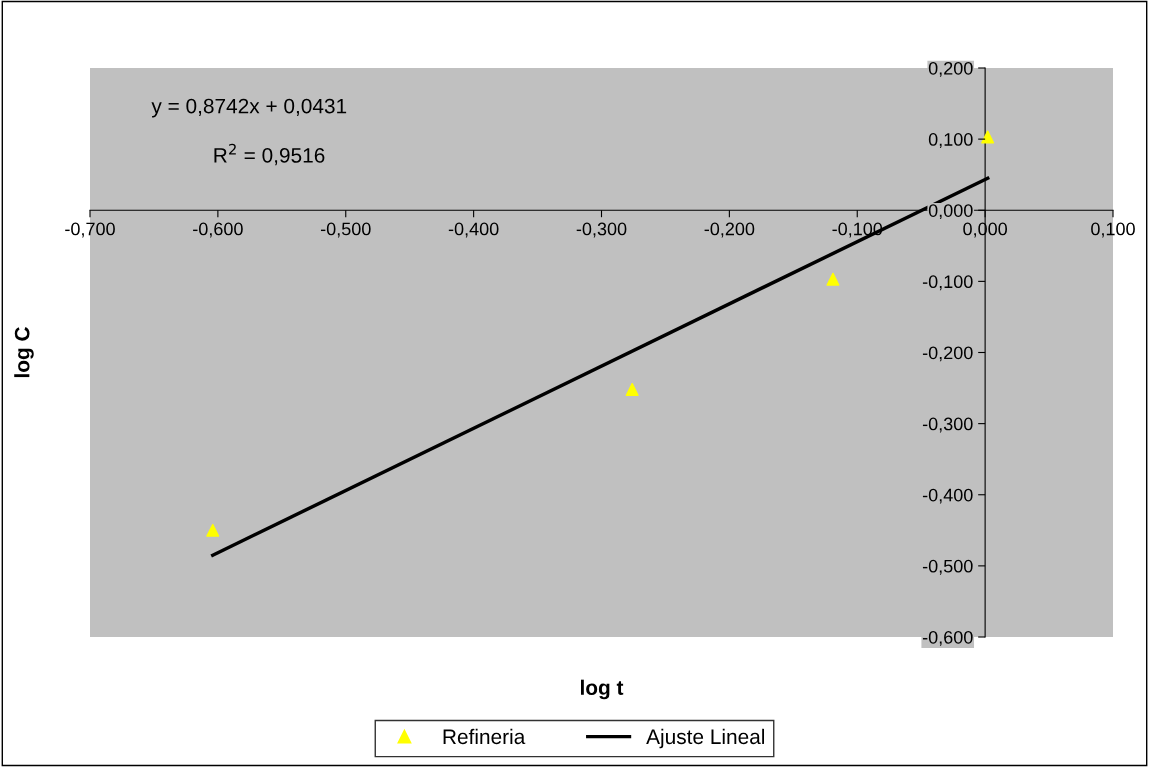 This screenshot has height=767, width=1149. Describe the element at coordinates (947, 496) in the screenshot. I see `y-tick-label: -0,400` at that location.